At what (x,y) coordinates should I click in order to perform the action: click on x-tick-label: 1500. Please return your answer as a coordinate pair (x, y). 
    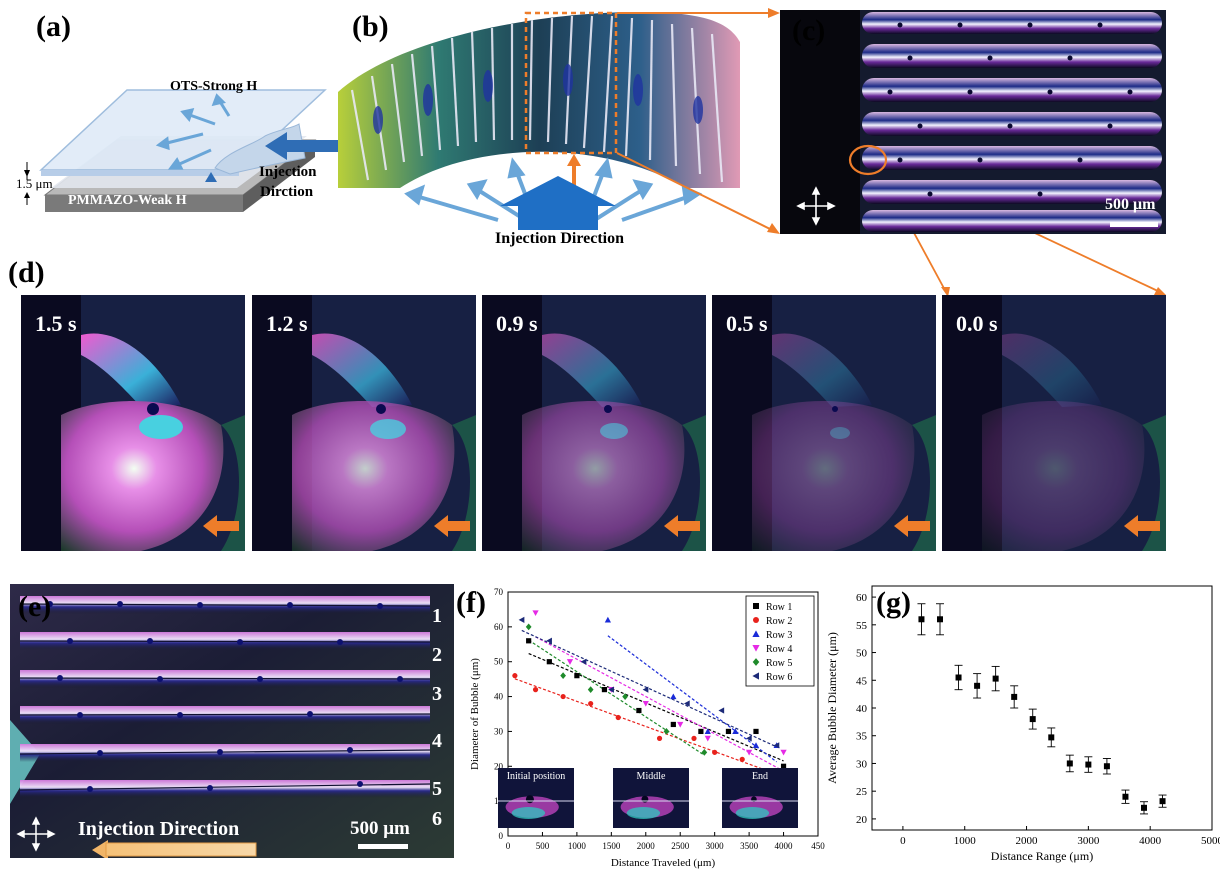
    Looking at the image, I should click on (611, 846).